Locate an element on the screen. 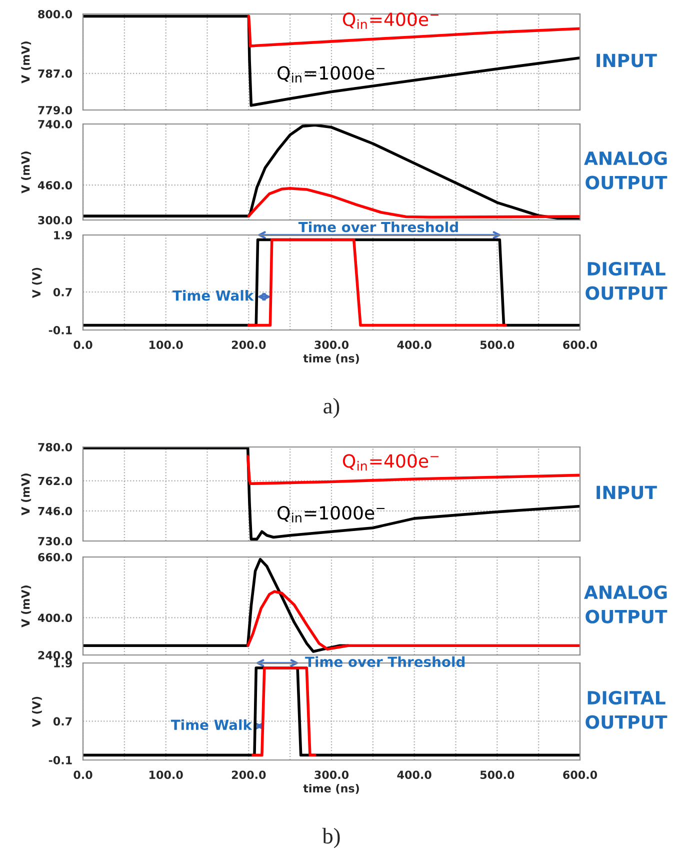  y-tick-label: 240.0 is located at coordinates (55, 655).